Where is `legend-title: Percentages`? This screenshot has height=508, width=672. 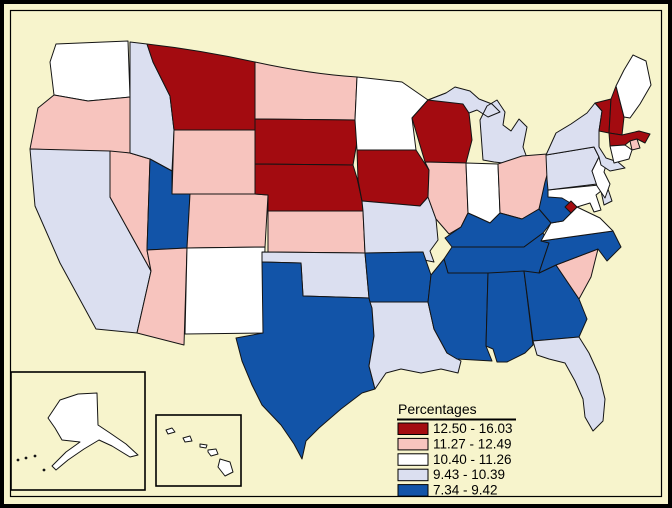
legend-title: Percentages is located at coordinates (437, 409).